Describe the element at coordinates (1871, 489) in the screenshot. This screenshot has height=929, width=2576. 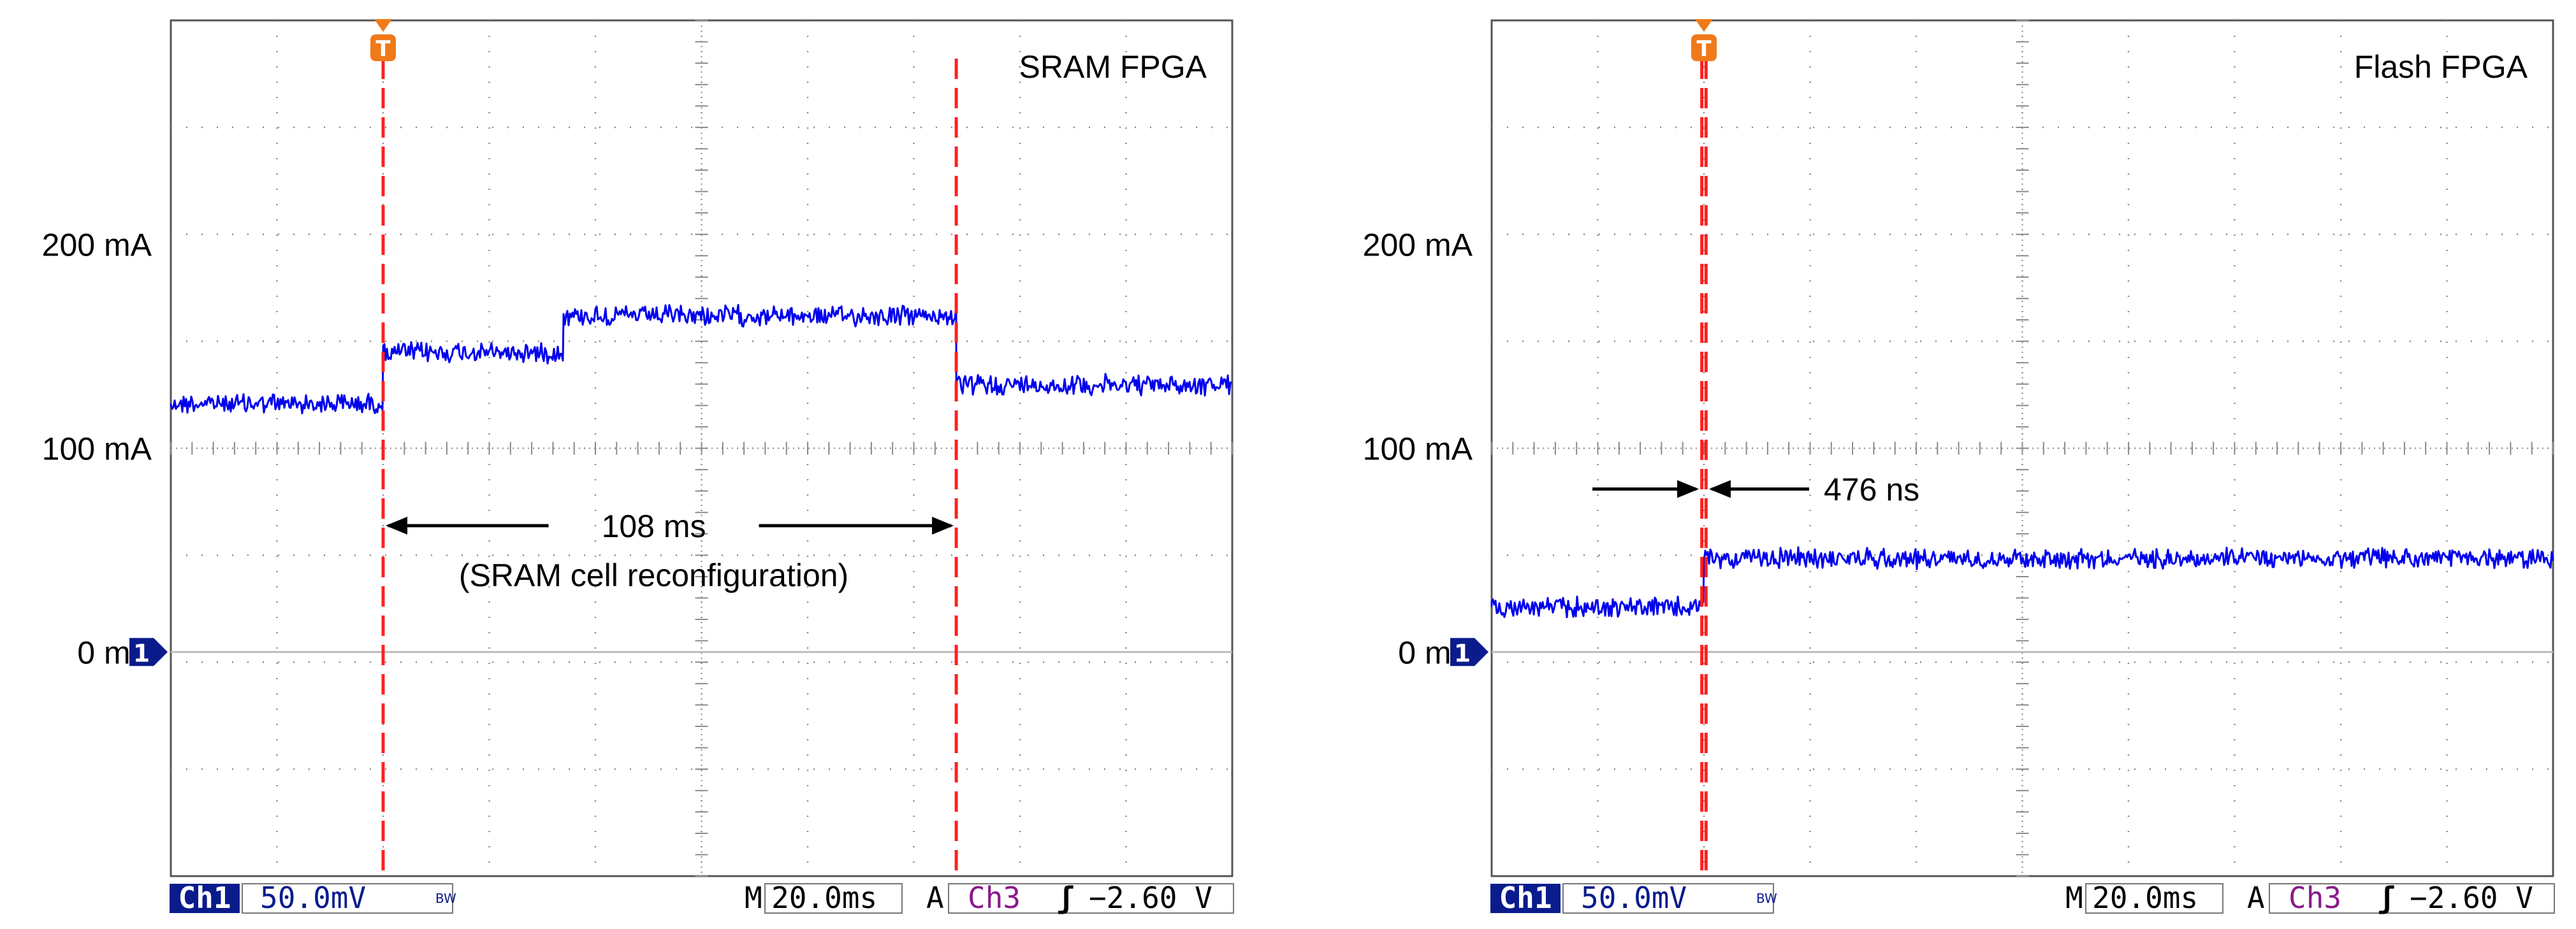
I see `delay-label: 476 ns` at that location.